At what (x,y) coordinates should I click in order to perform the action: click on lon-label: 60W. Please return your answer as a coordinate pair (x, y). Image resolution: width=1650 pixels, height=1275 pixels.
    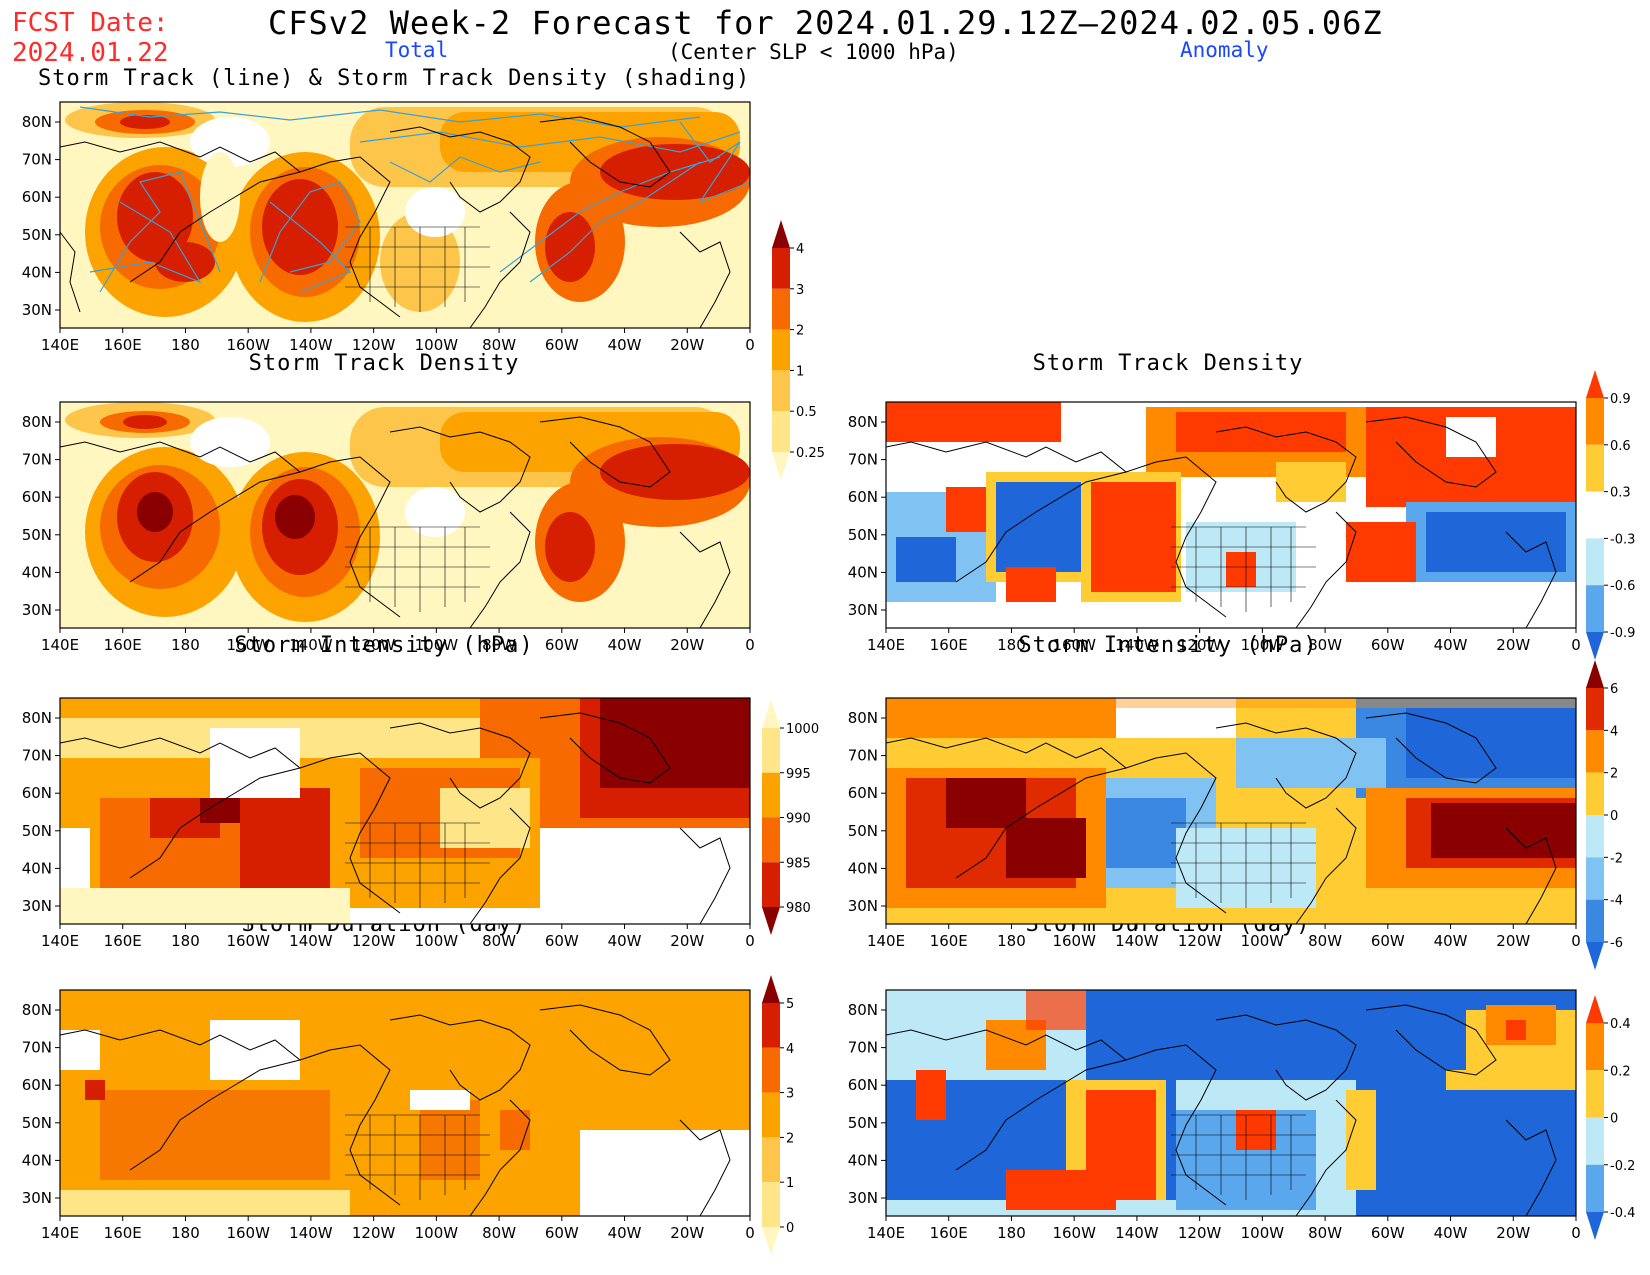
    Looking at the image, I should click on (562, 1233).